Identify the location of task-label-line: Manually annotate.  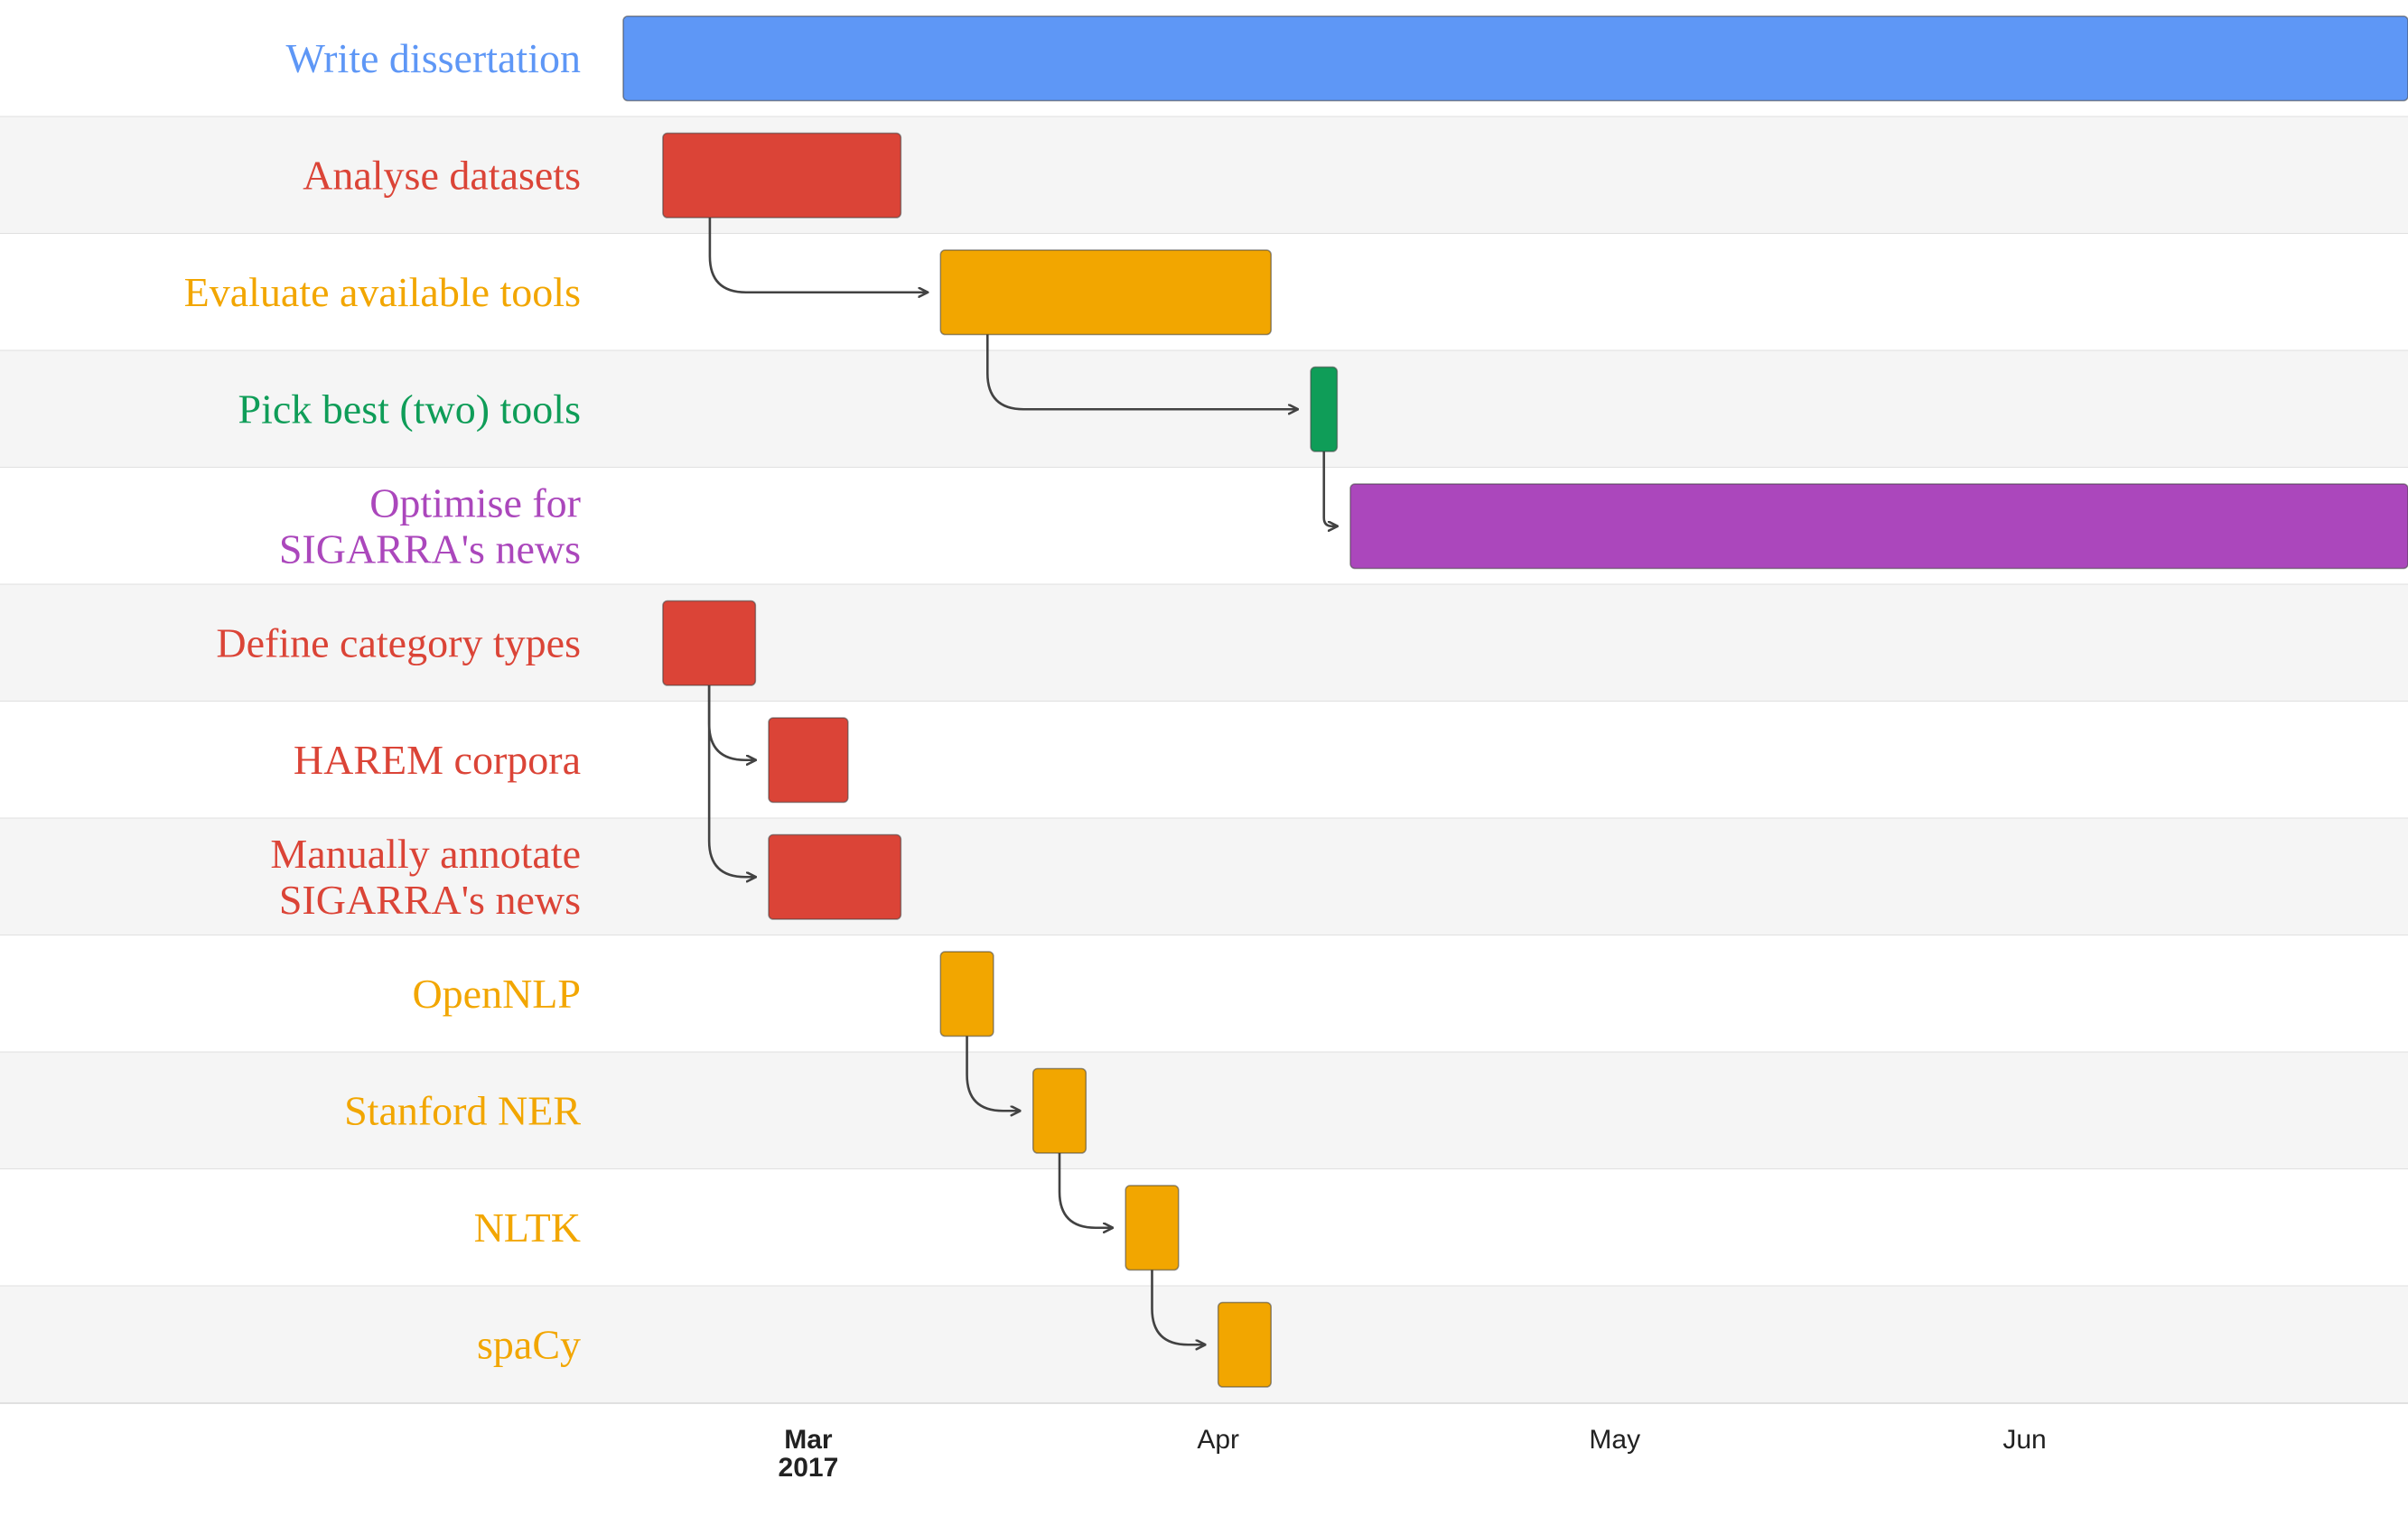
(425, 854).